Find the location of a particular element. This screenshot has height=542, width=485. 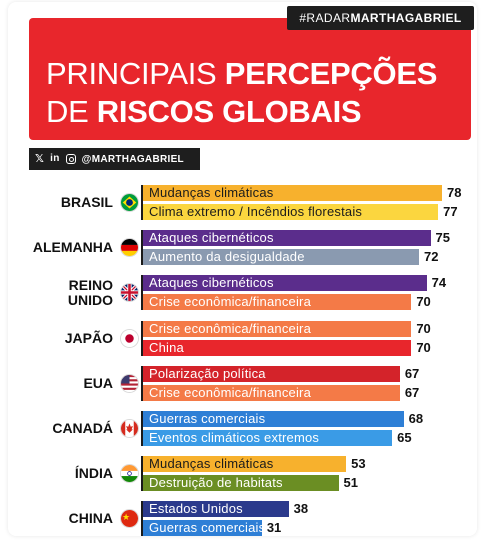

country-label: ÍNDIA is located at coordinates (94, 473).